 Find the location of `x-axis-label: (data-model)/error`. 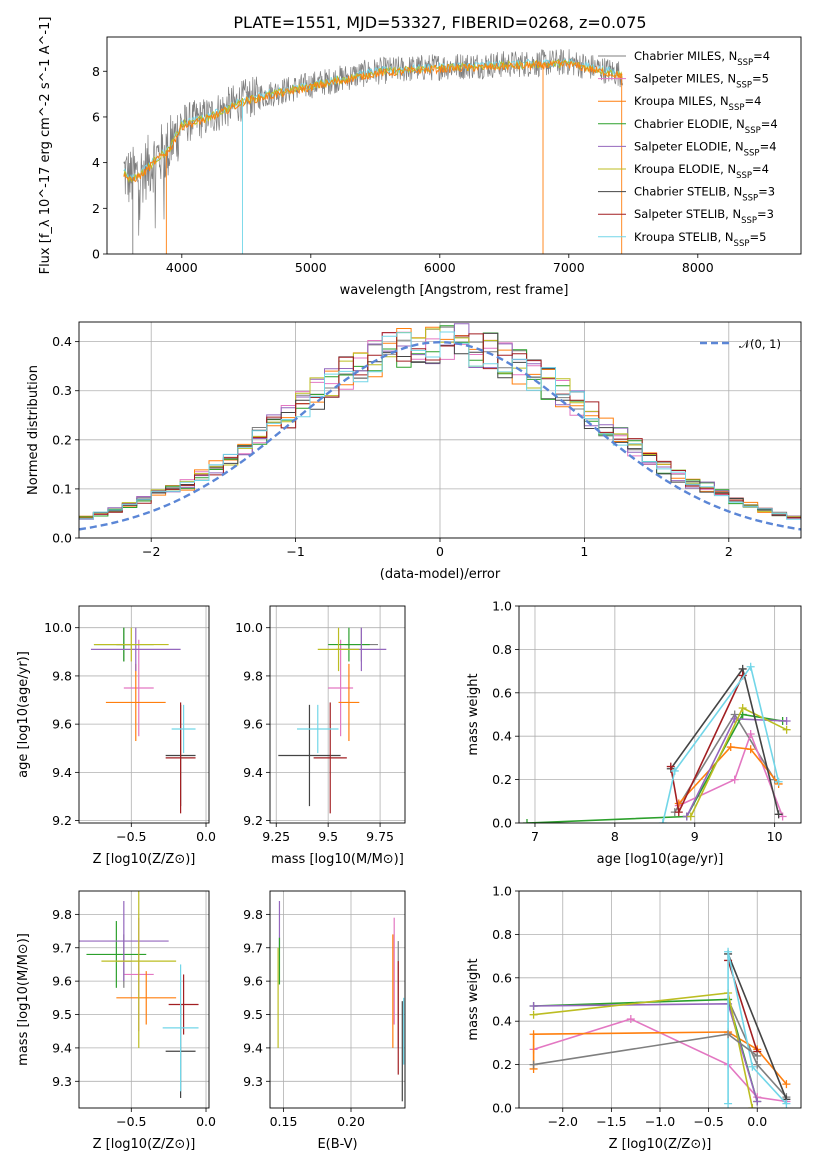

x-axis-label: (data-model)/error is located at coordinates (440, 574).